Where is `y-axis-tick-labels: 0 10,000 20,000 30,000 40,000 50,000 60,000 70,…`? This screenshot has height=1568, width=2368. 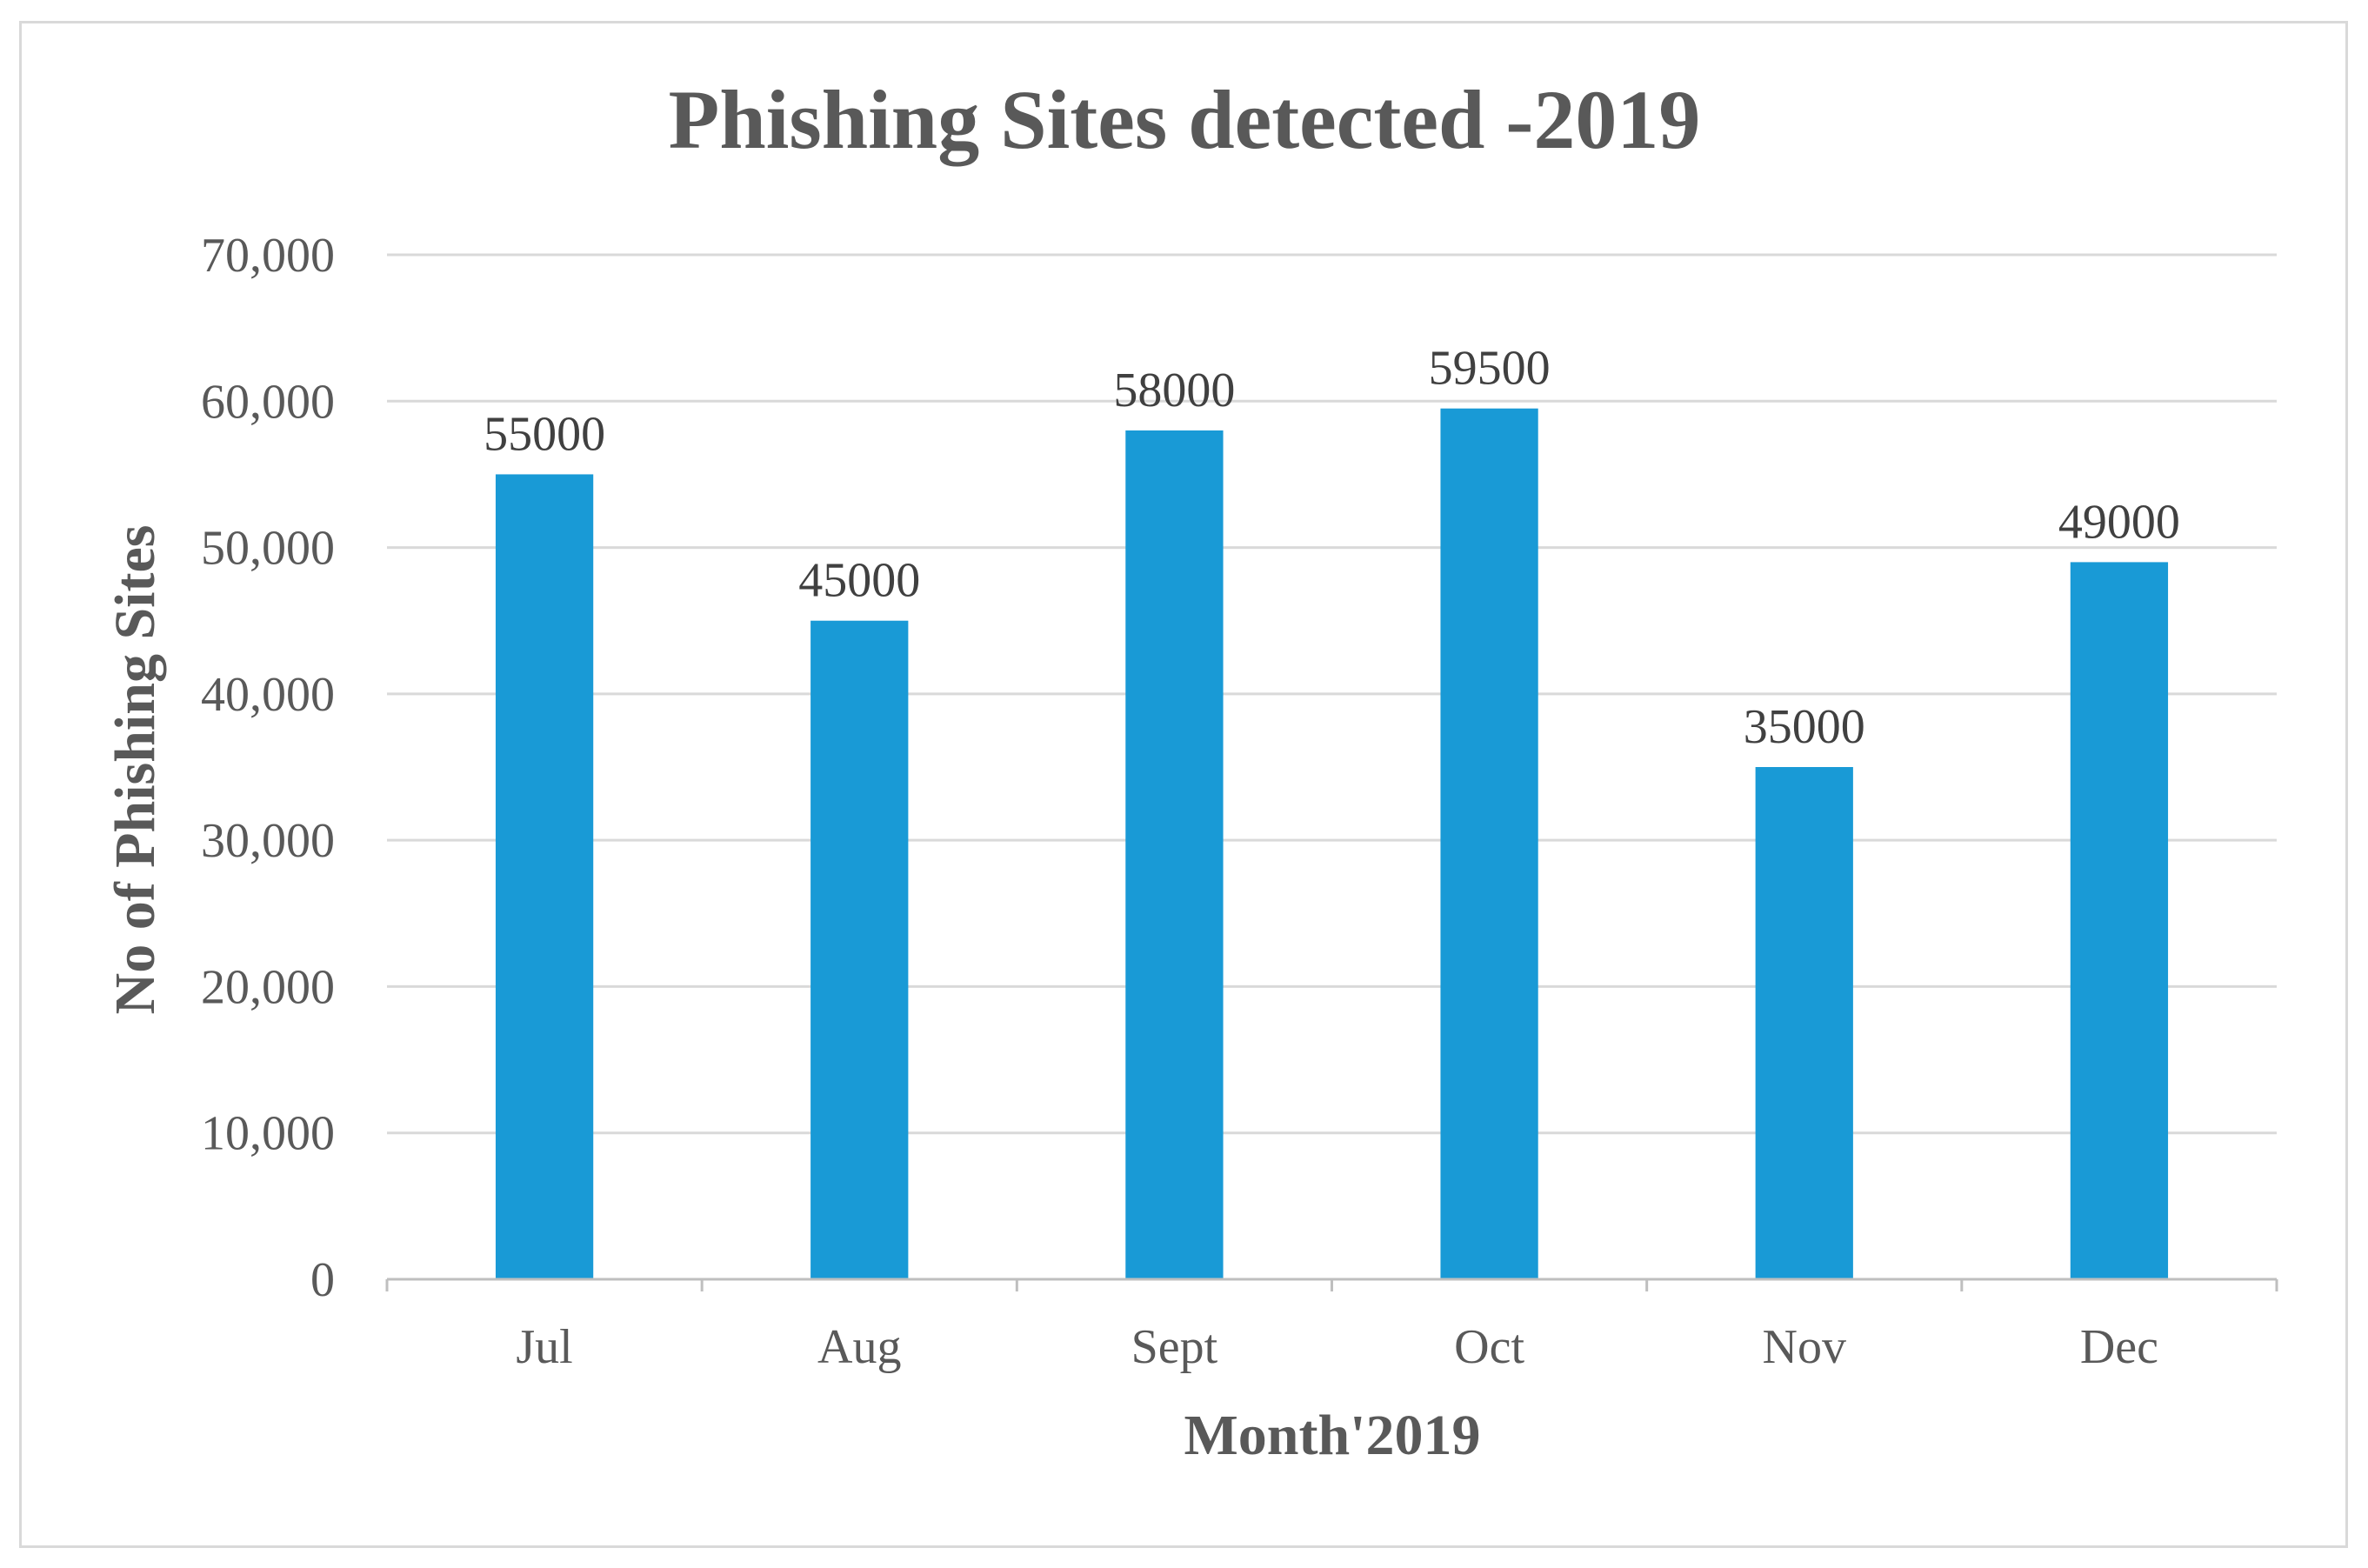 y-axis-tick-labels: 0 10,000 20,000 30,000 40,000 50,000 60,000 70,… is located at coordinates (268, 768).